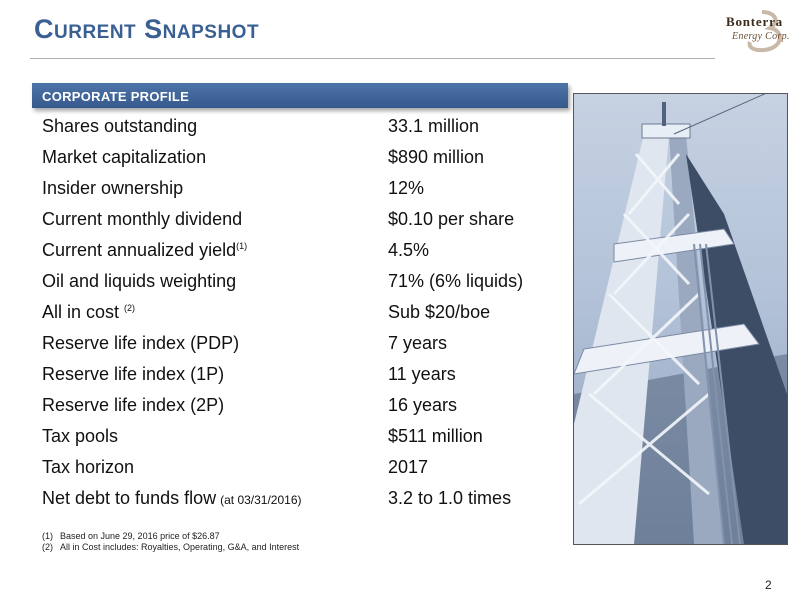 This screenshot has height=600, width=800. I want to click on row-label: All in cost, so click(81, 312).